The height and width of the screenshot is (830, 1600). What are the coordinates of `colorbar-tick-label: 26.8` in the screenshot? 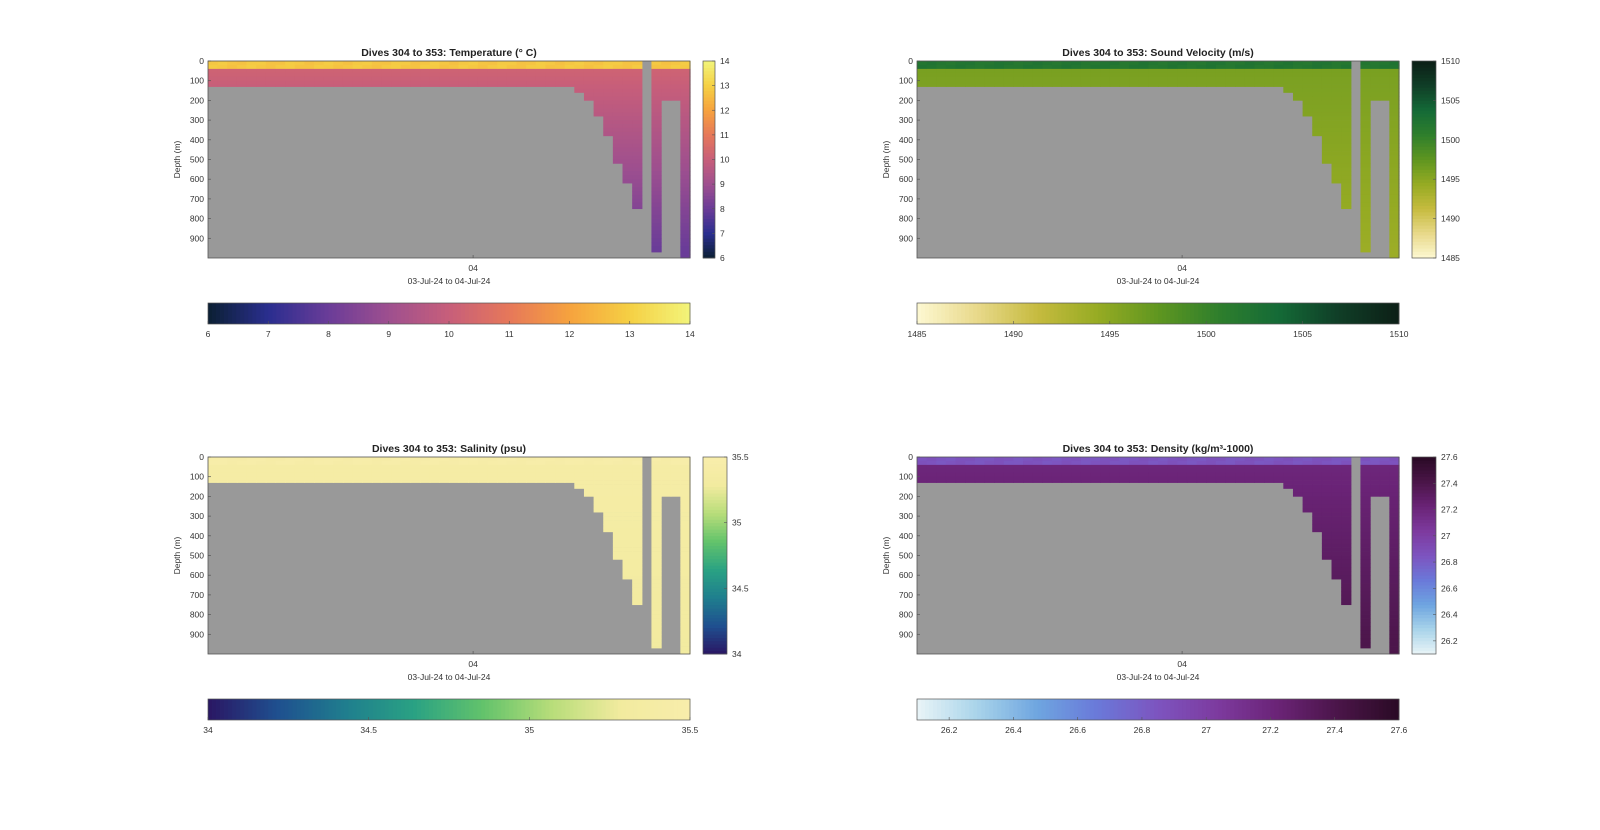 It's located at (1449, 562).